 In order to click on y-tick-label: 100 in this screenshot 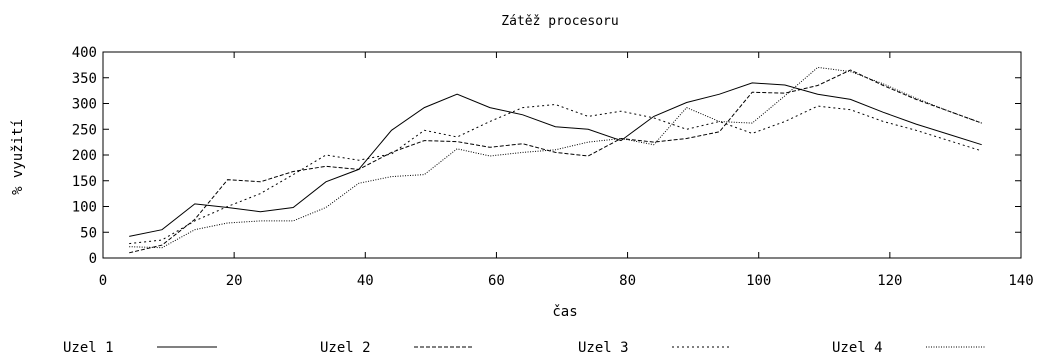, I will do `click(84, 208)`.